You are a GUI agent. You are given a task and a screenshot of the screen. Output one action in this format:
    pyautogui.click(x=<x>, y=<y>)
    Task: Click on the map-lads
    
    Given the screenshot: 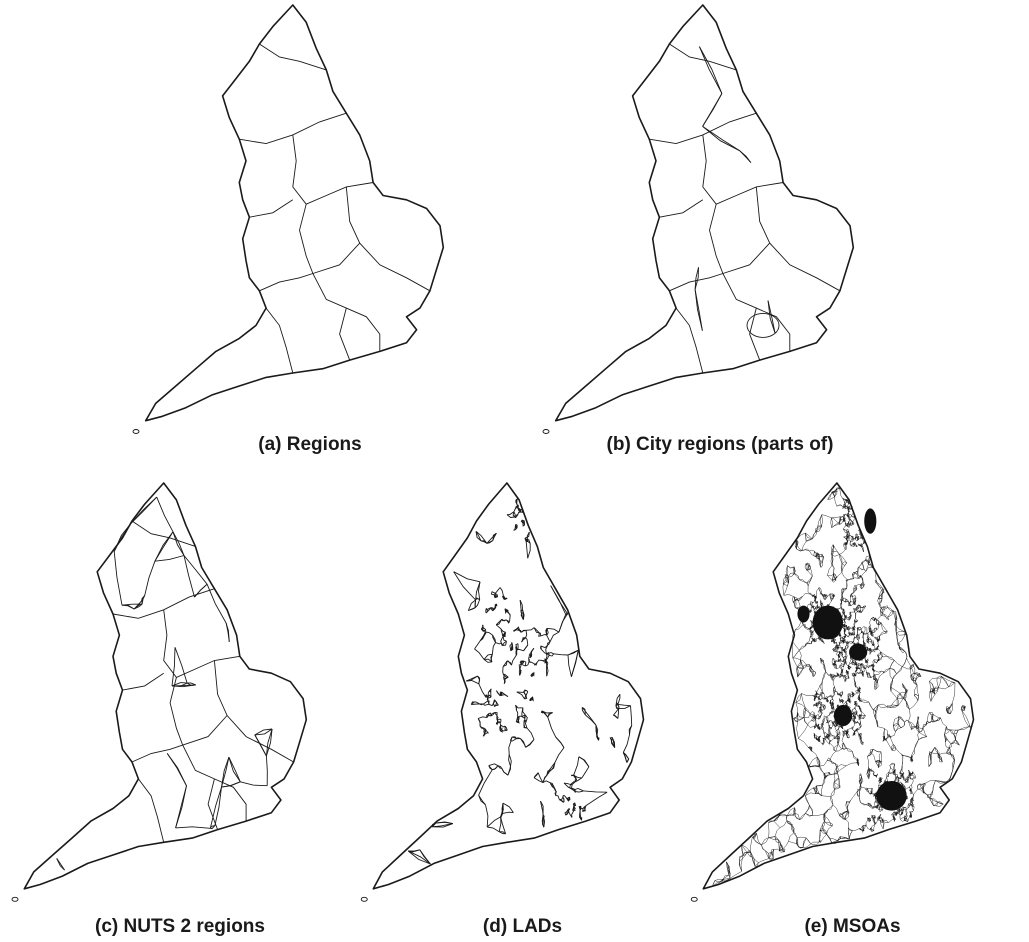 What is the action you would take?
    pyautogui.click(x=502, y=692)
    